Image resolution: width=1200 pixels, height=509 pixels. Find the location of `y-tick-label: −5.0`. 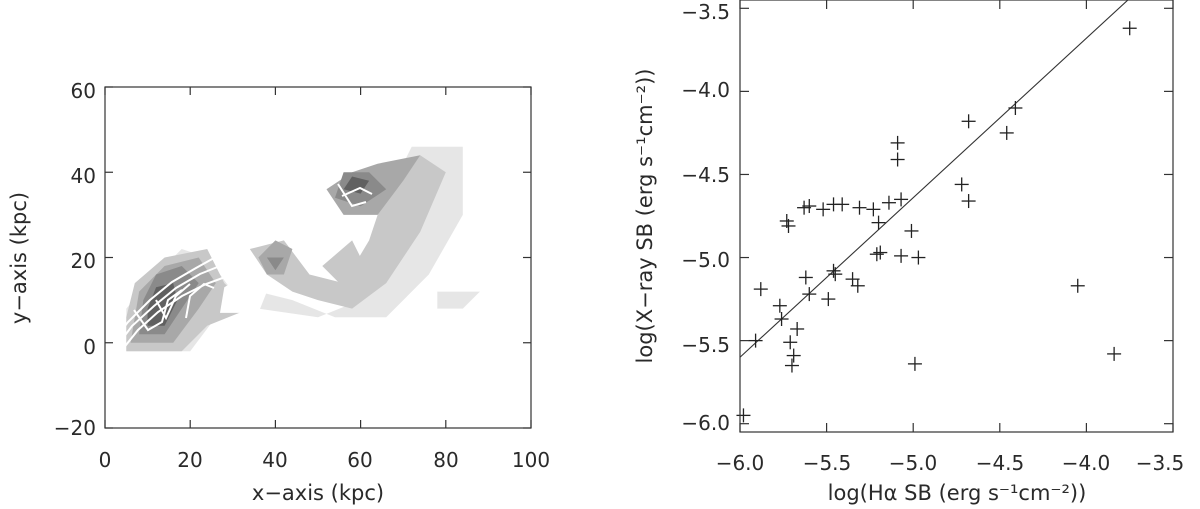

y-tick-label: −5.0 is located at coordinates (705, 260).